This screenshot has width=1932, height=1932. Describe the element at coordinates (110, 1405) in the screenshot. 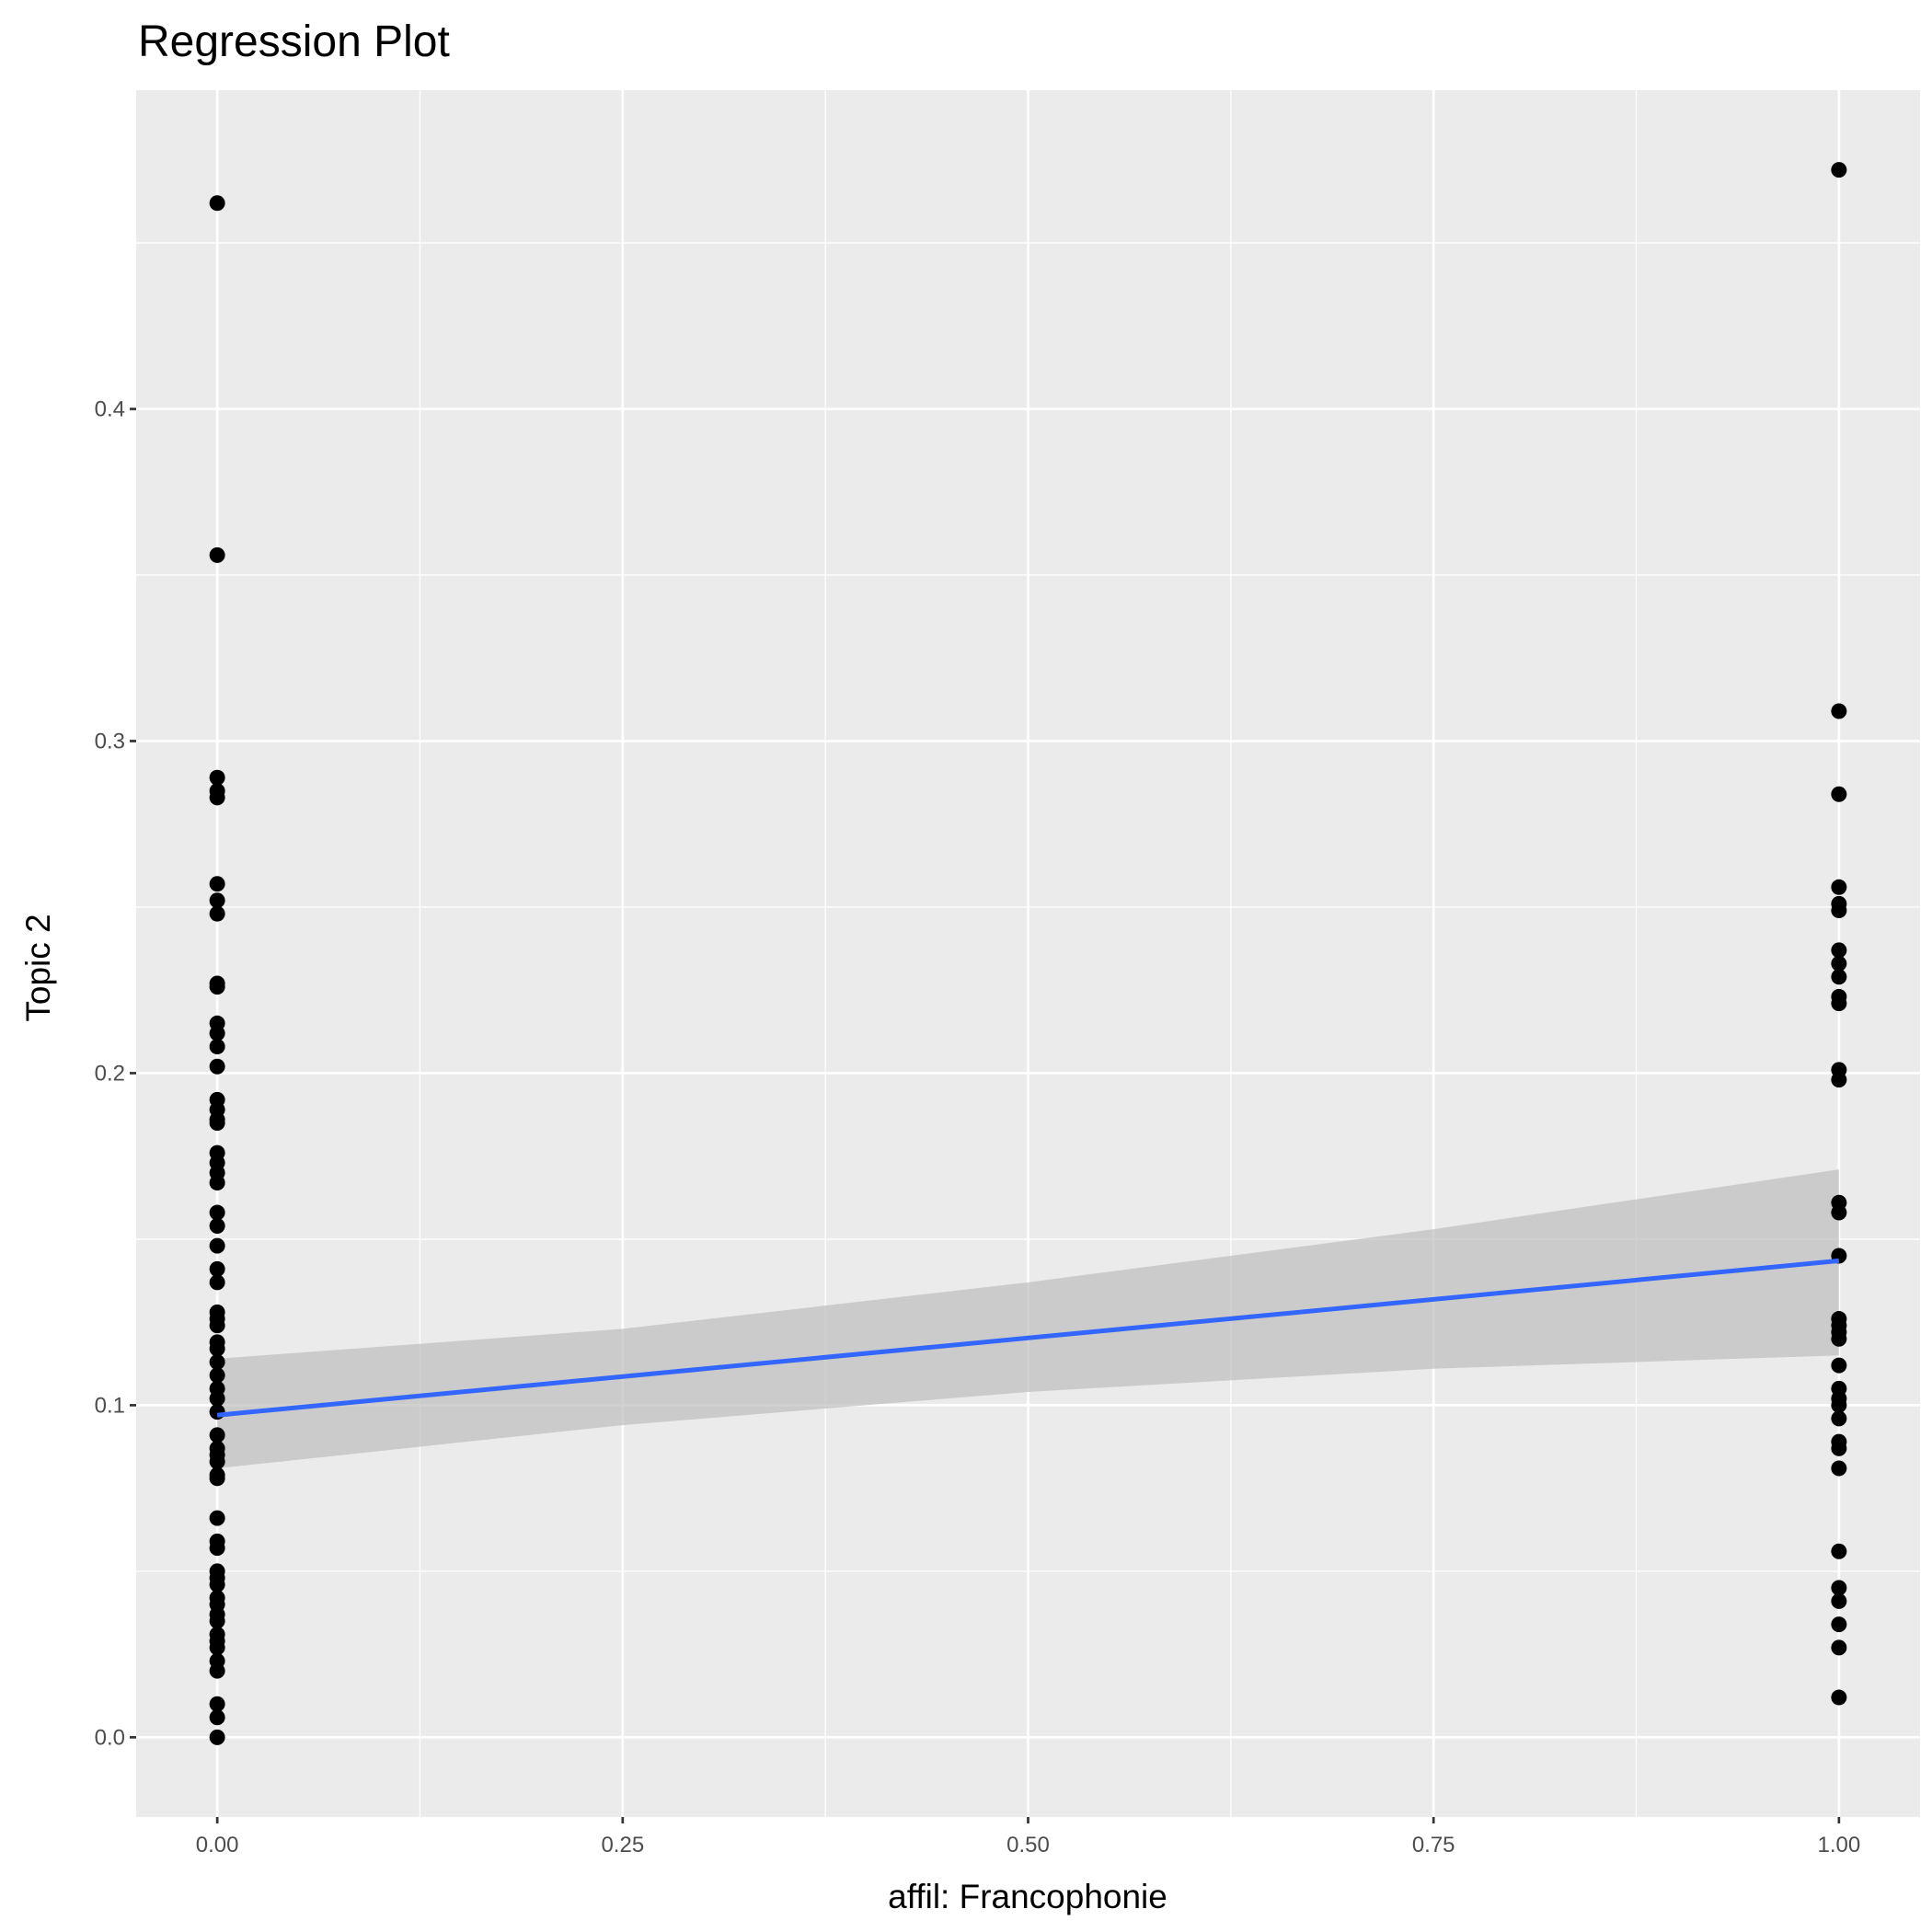

I see `y-tick-label: 0.1` at that location.